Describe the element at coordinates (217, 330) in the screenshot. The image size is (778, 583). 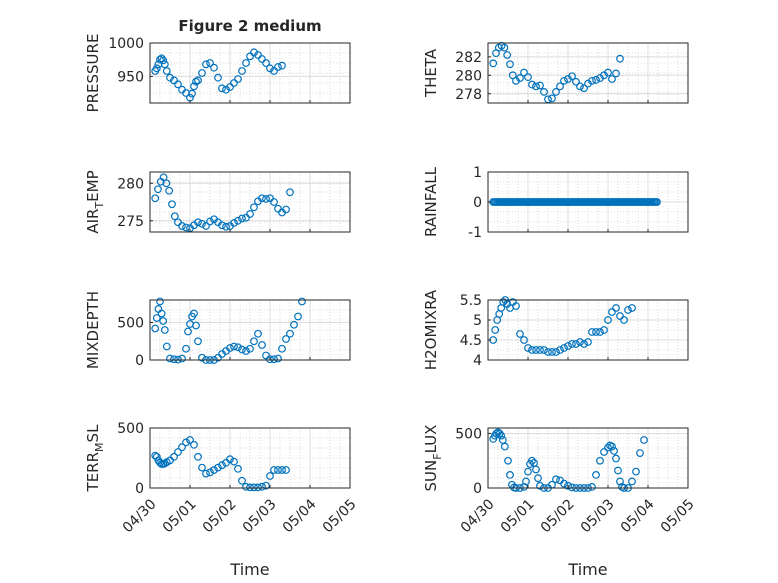
I see `subplot-mixdepth: 0 500 MIXDEPTH` at that location.